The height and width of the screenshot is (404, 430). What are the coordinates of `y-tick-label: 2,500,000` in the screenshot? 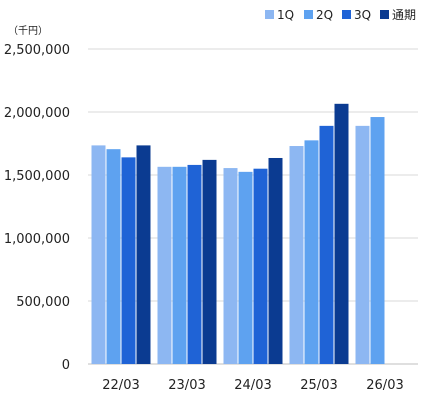 It's located at (37, 50).